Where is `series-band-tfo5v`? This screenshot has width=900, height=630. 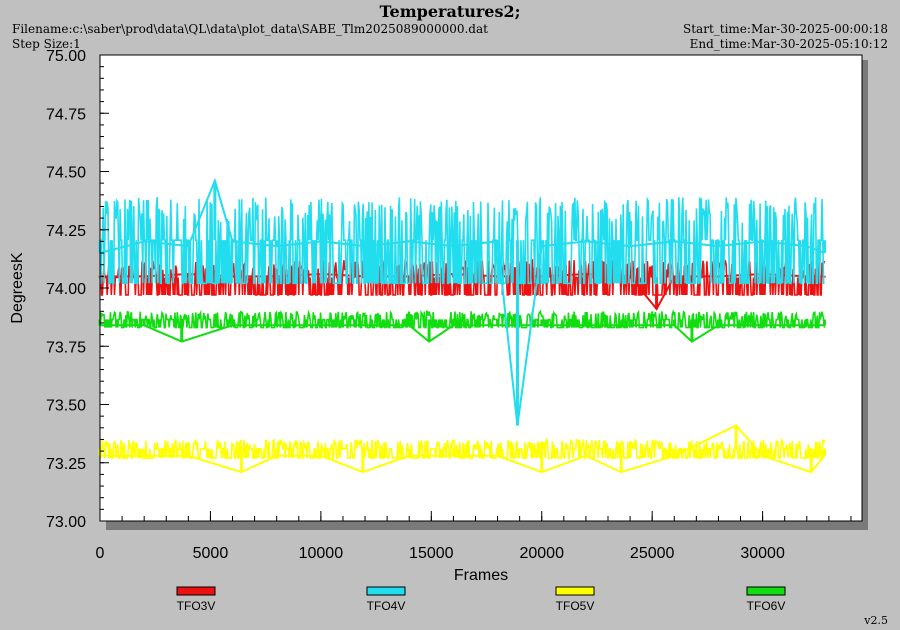 series-band-tfo5v is located at coordinates (462, 447).